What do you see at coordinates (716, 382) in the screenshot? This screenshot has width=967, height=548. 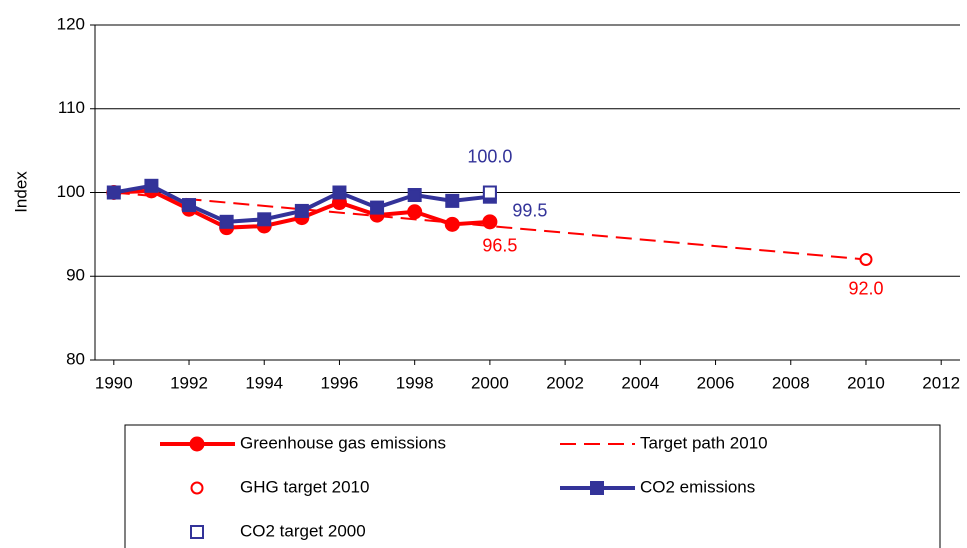 I see `x-tick-label: 2006` at bounding box center [716, 382].